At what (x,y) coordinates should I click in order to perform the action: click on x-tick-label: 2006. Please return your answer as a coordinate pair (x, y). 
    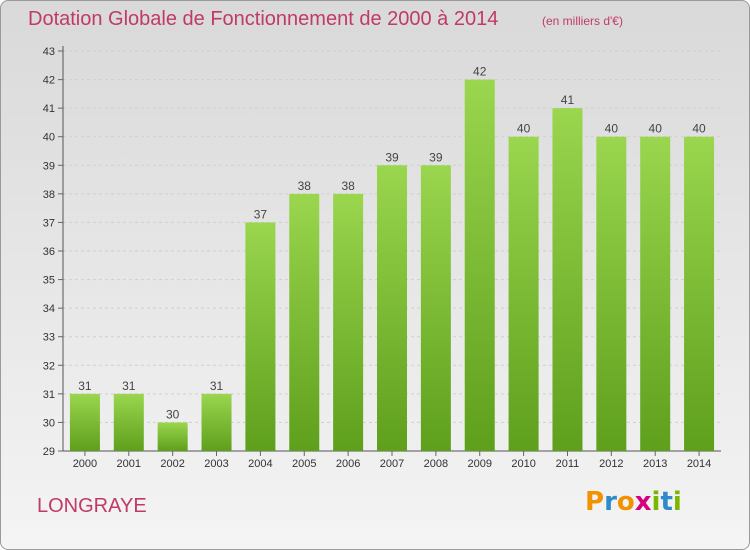
    Looking at the image, I should click on (348, 464).